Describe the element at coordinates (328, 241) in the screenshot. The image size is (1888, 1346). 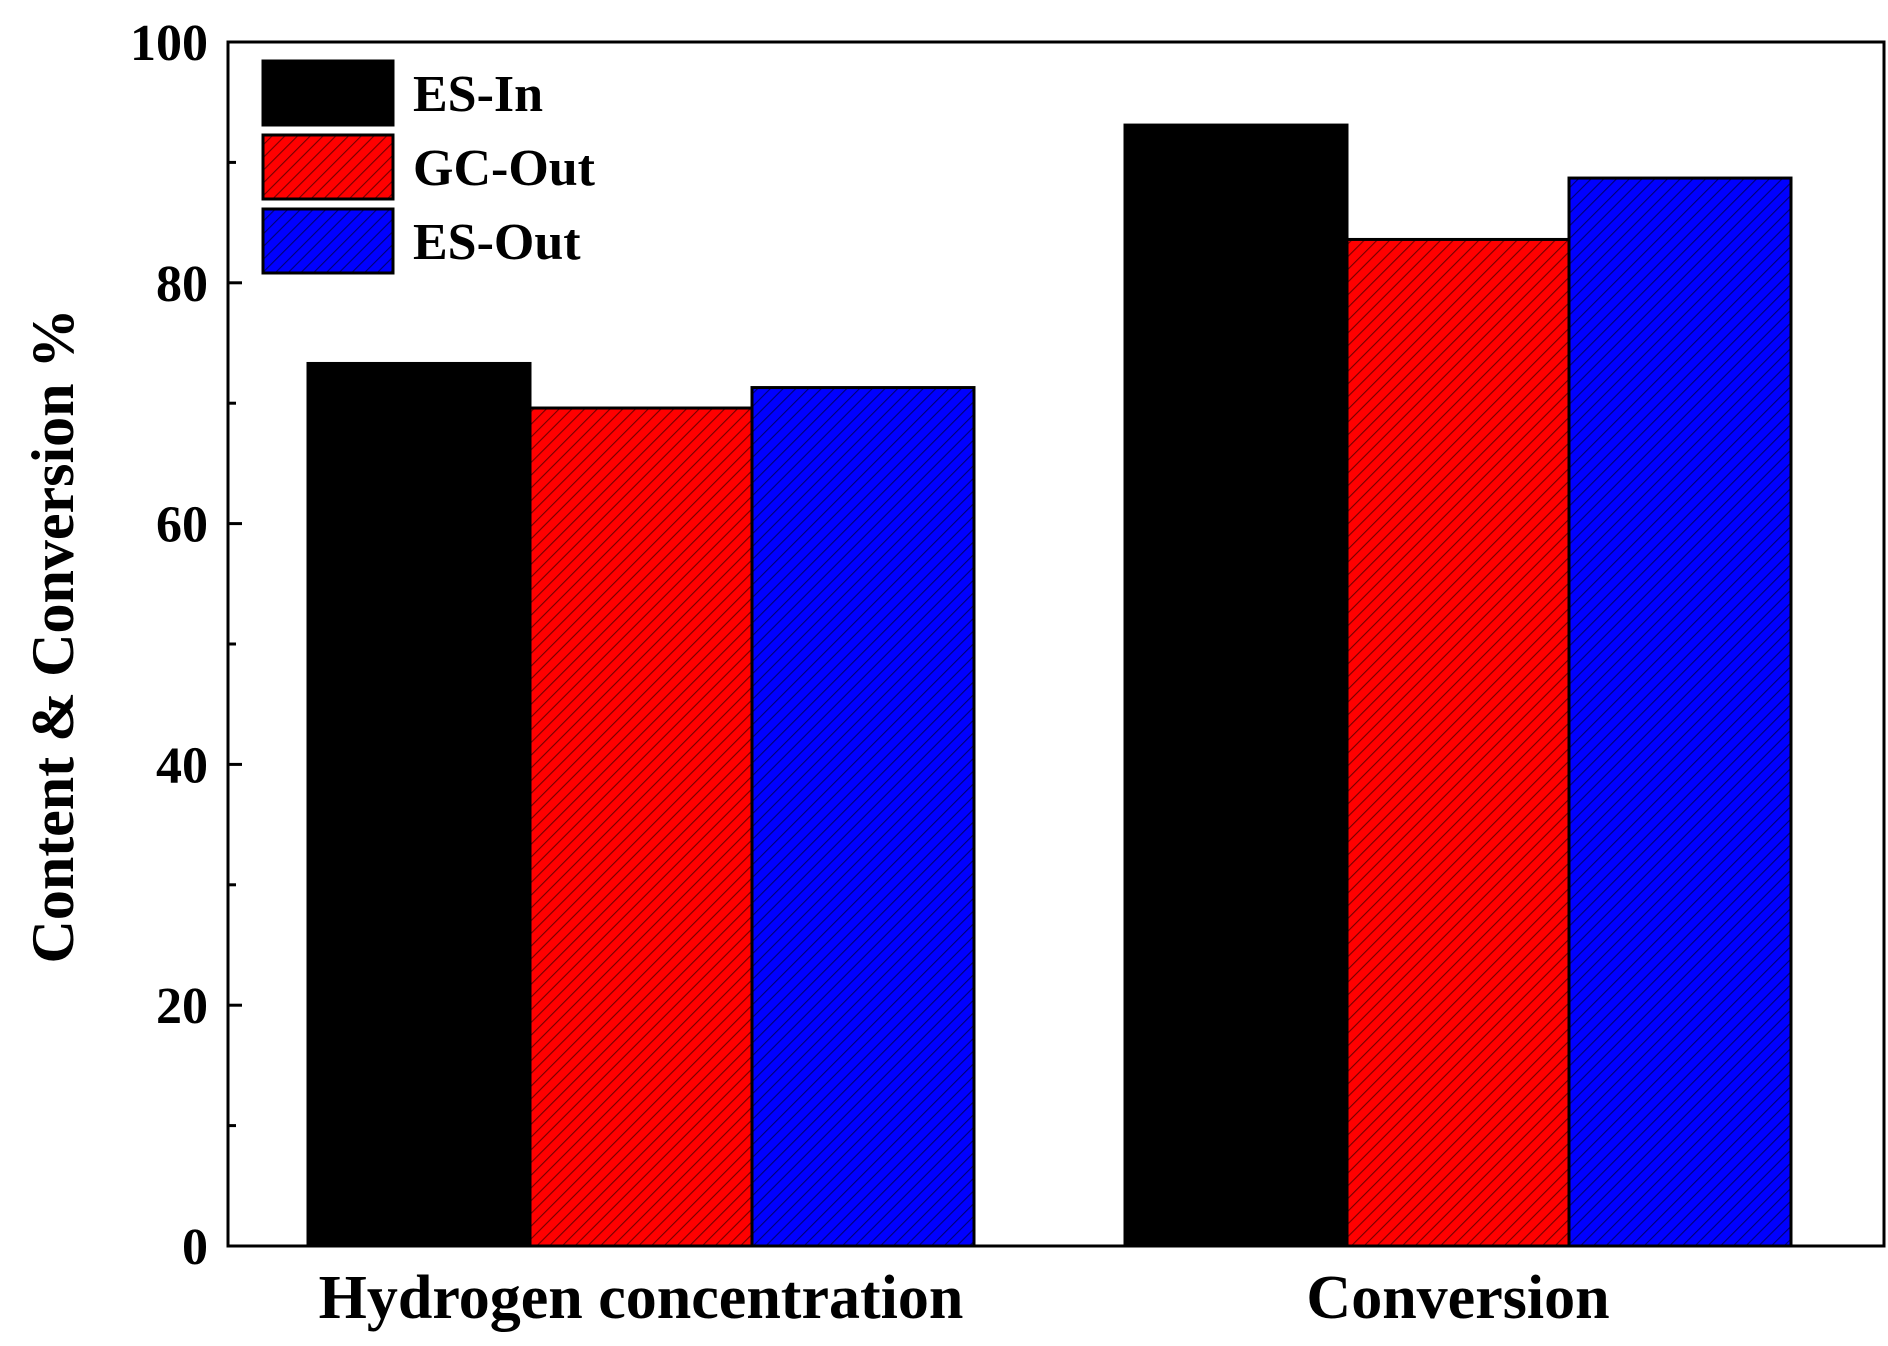
I see `legend-swatch-es-out` at that location.